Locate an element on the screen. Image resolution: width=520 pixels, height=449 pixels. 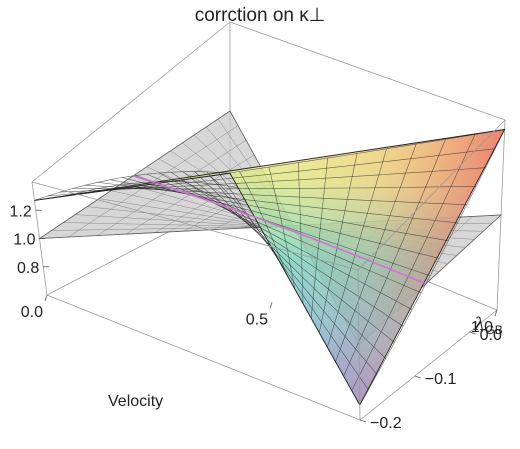
y-axis-label: λGB is located at coordinates (488, 325).